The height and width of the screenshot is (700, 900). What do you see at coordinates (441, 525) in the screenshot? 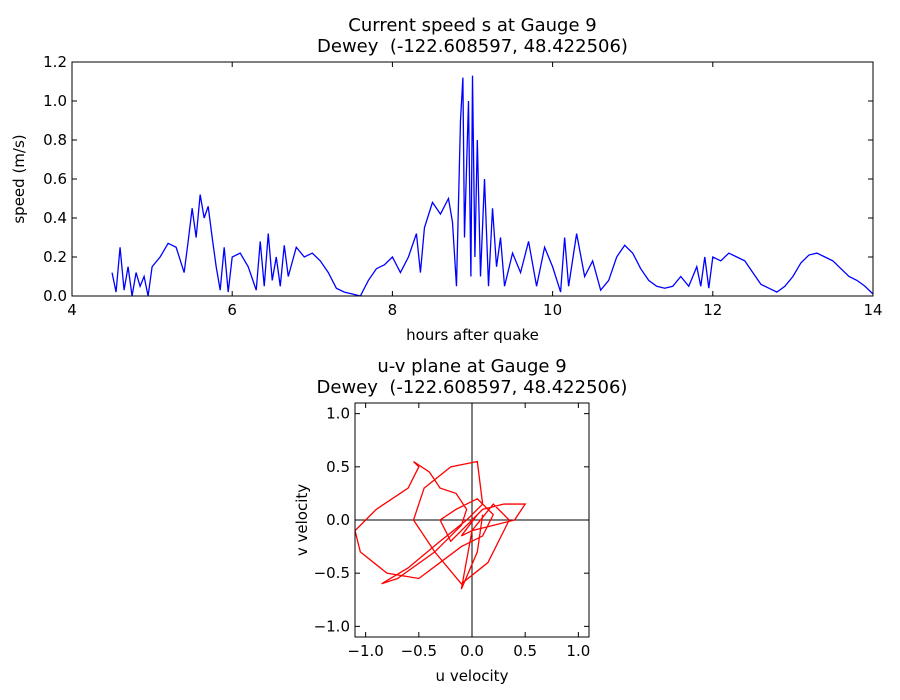
I see `data-line` at bounding box center [441, 525].